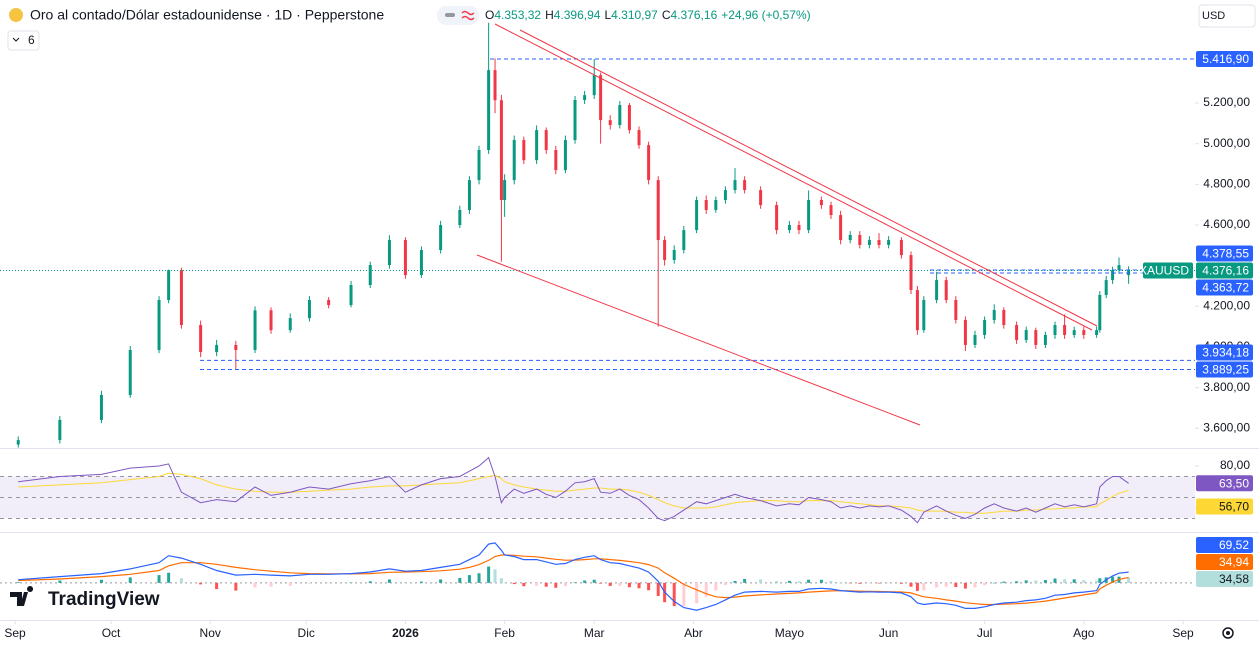 Image resolution: width=1259 pixels, height=646 pixels. What do you see at coordinates (573, 576) in the screenshot?
I see `macd-line` at bounding box center [573, 576].